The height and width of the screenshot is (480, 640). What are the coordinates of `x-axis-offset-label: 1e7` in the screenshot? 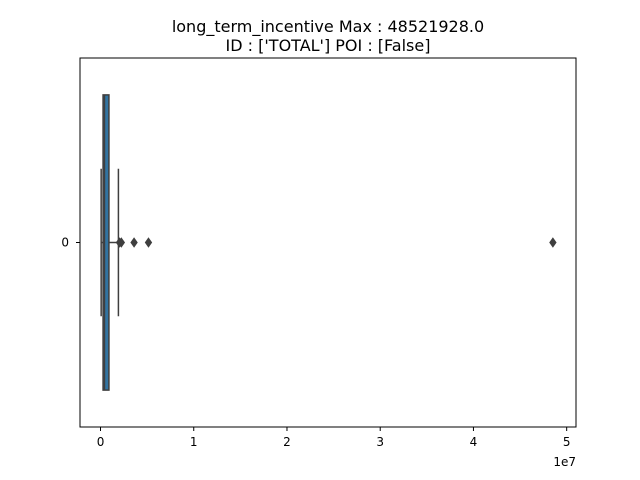 It's located at (564, 462).